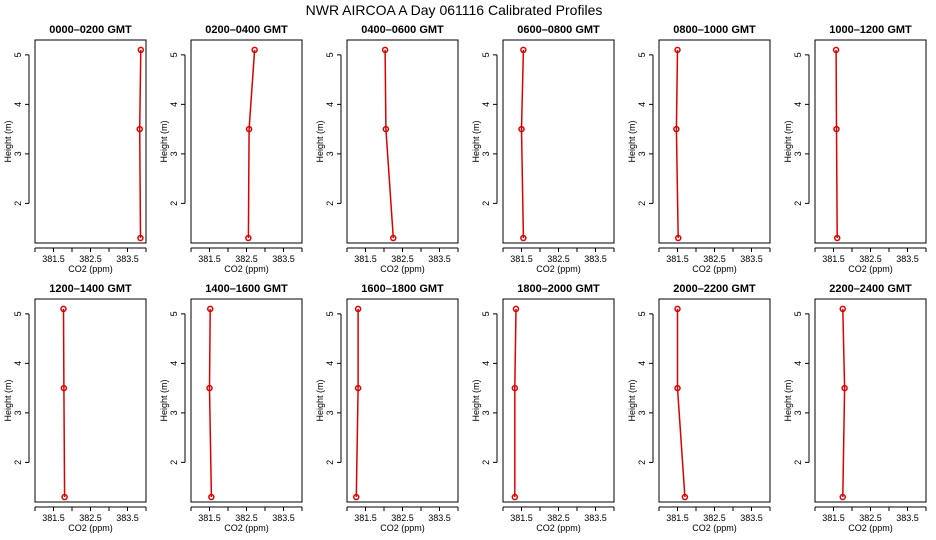  What do you see at coordinates (870, 289) in the screenshot?
I see `panel-title: 2200–2400 GMT` at bounding box center [870, 289].